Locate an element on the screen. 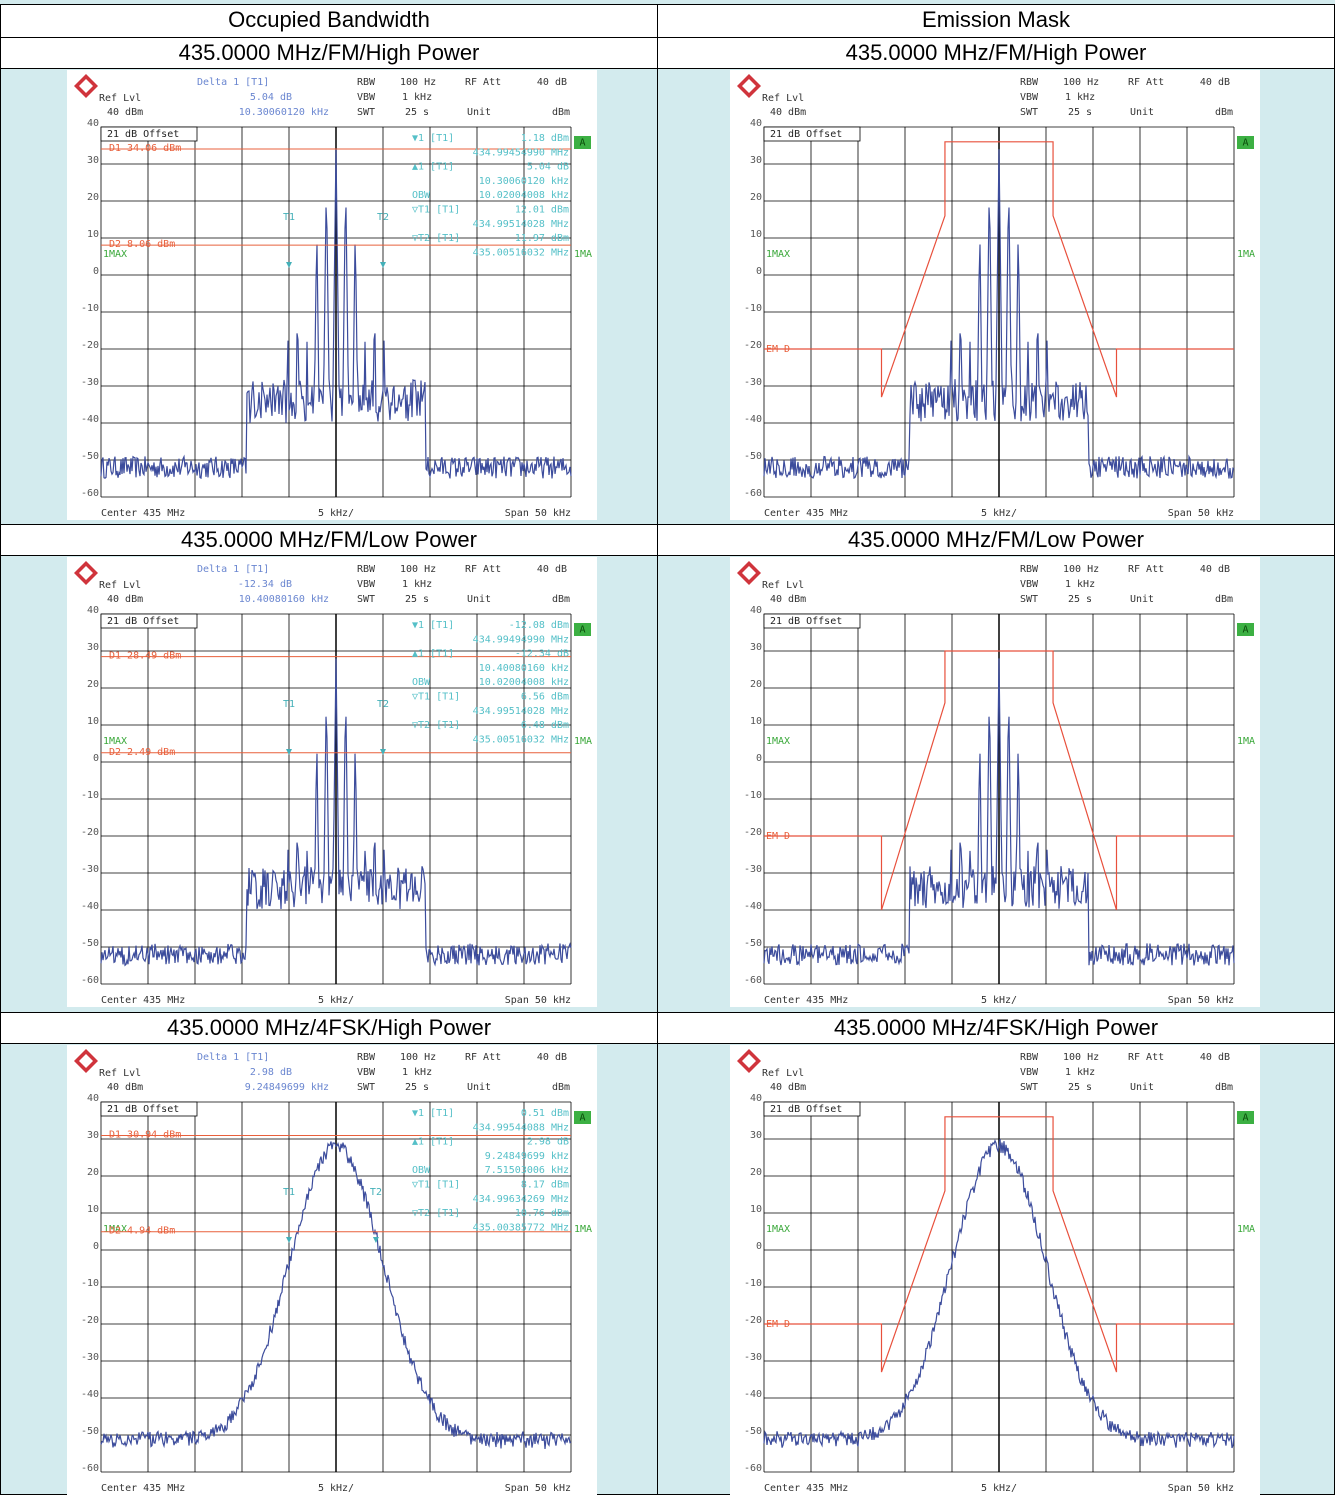 The image size is (1335, 1495). header-text: 9.24849699 kHz is located at coordinates (287, 1087).